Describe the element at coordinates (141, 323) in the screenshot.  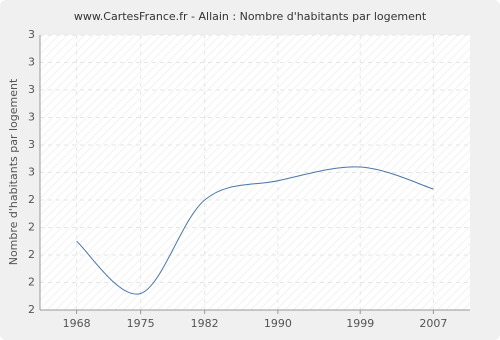
I see `x-tick-label: 1975` at that location.